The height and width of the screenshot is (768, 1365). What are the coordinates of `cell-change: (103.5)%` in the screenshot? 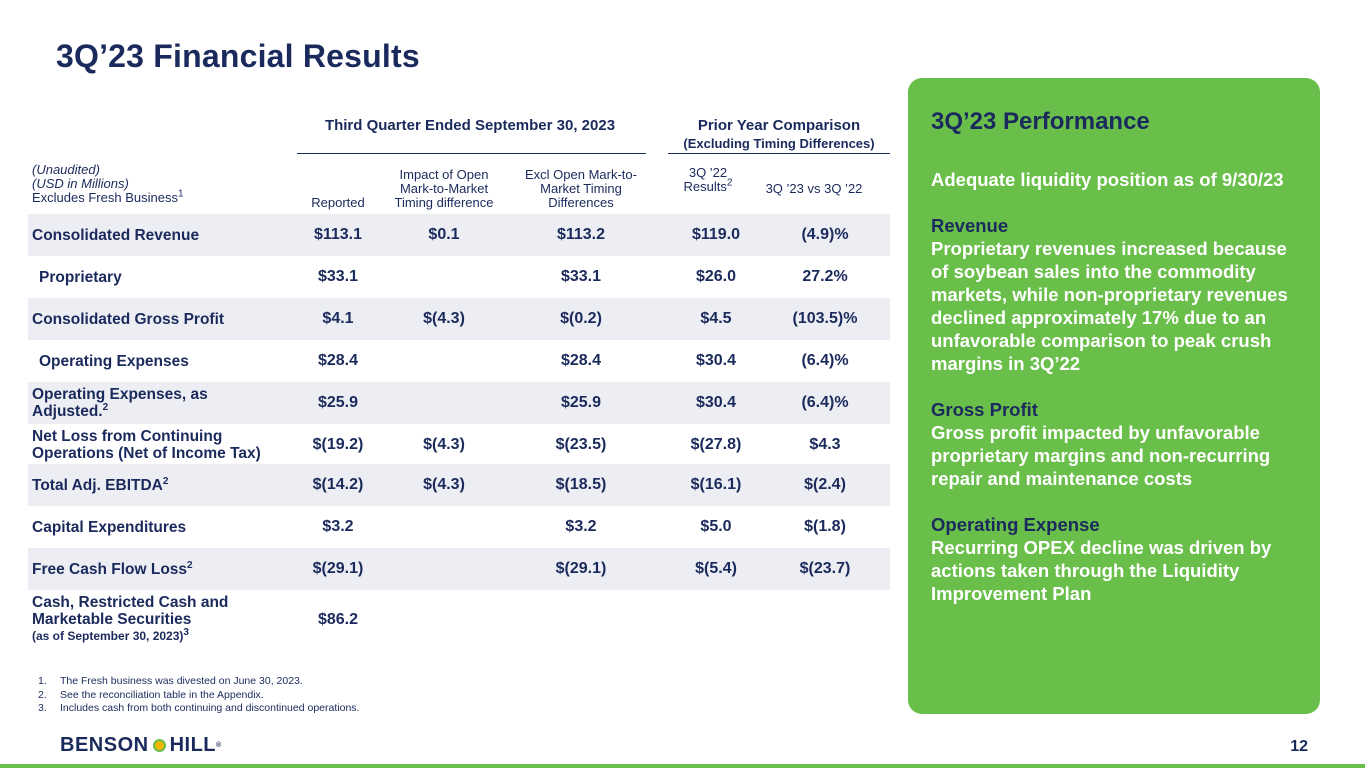 It's located at (825, 318).